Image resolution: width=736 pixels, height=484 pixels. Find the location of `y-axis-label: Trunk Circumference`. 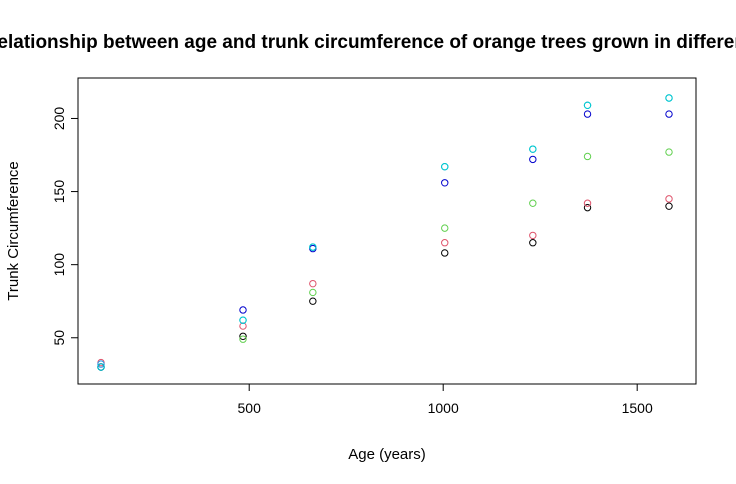

y-axis-label: Trunk Circumference is located at coordinates (13, 230).